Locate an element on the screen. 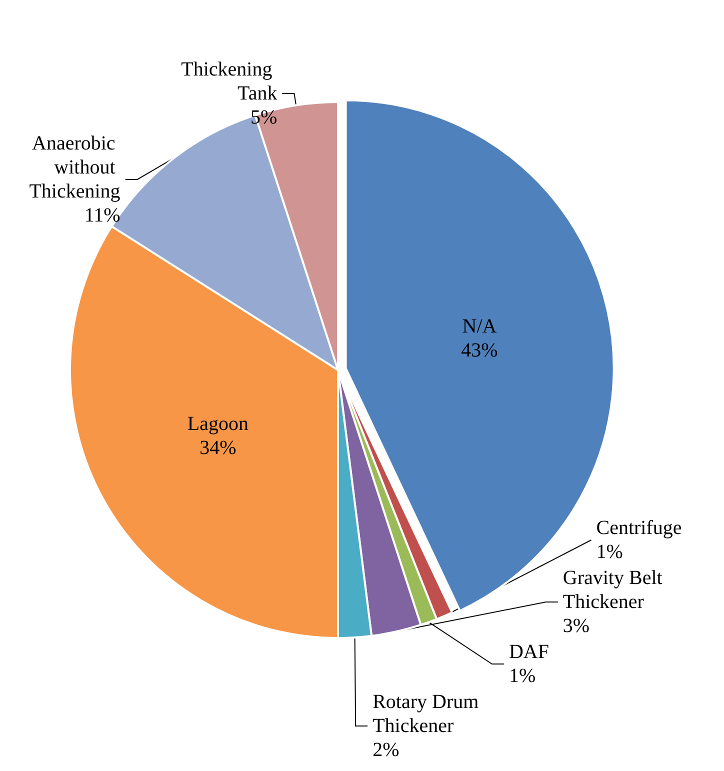  slice-label: Rotary Drum Thickener is located at coordinates (428, 714).